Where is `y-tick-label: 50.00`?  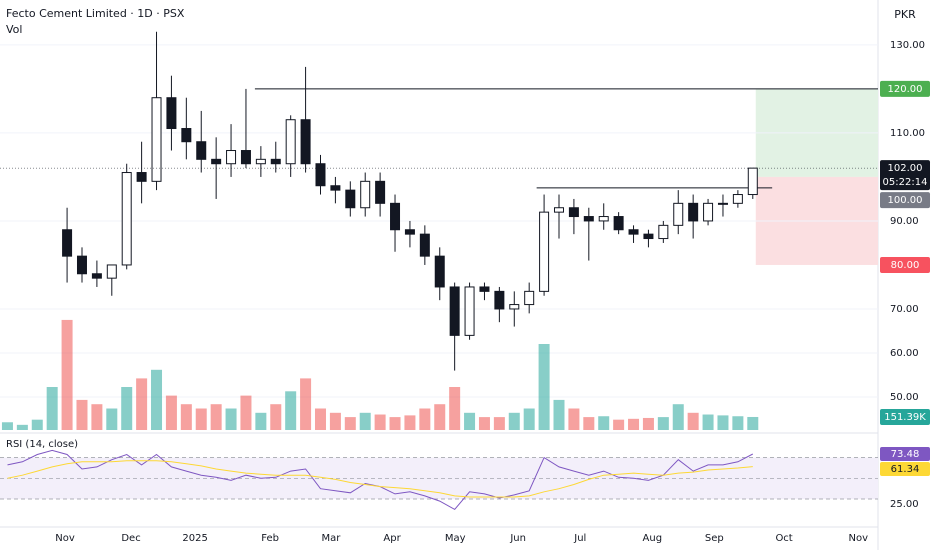 y-tick-label: 50.00 is located at coordinates (904, 397).